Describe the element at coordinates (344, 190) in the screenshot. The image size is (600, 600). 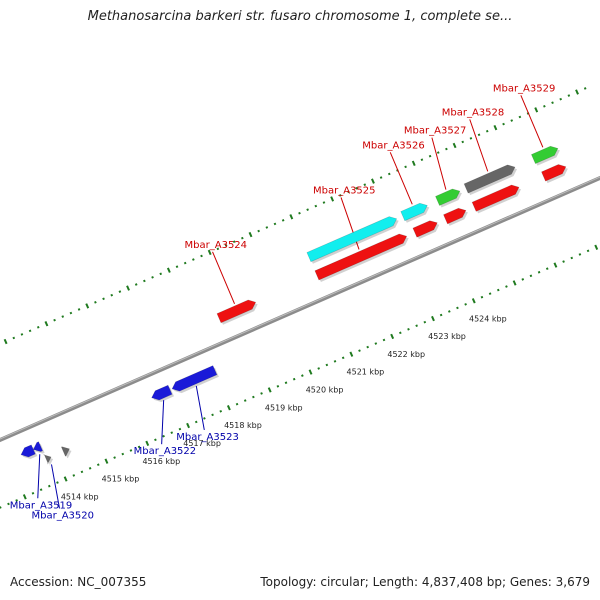
I see `gene-label: Mbar_A3525` at that location.